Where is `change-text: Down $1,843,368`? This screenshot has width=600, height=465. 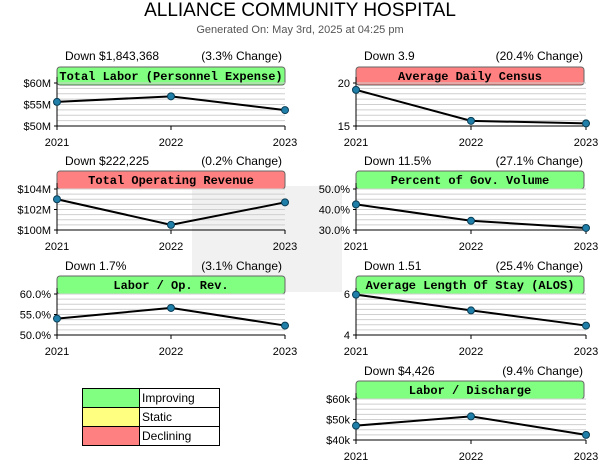
change-text: Down $1,843,368 is located at coordinates (112, 56).